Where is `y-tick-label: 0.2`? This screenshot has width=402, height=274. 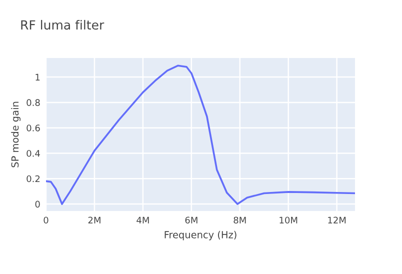
y-tick-label: 0.2 is located at coordinates (33, 178).